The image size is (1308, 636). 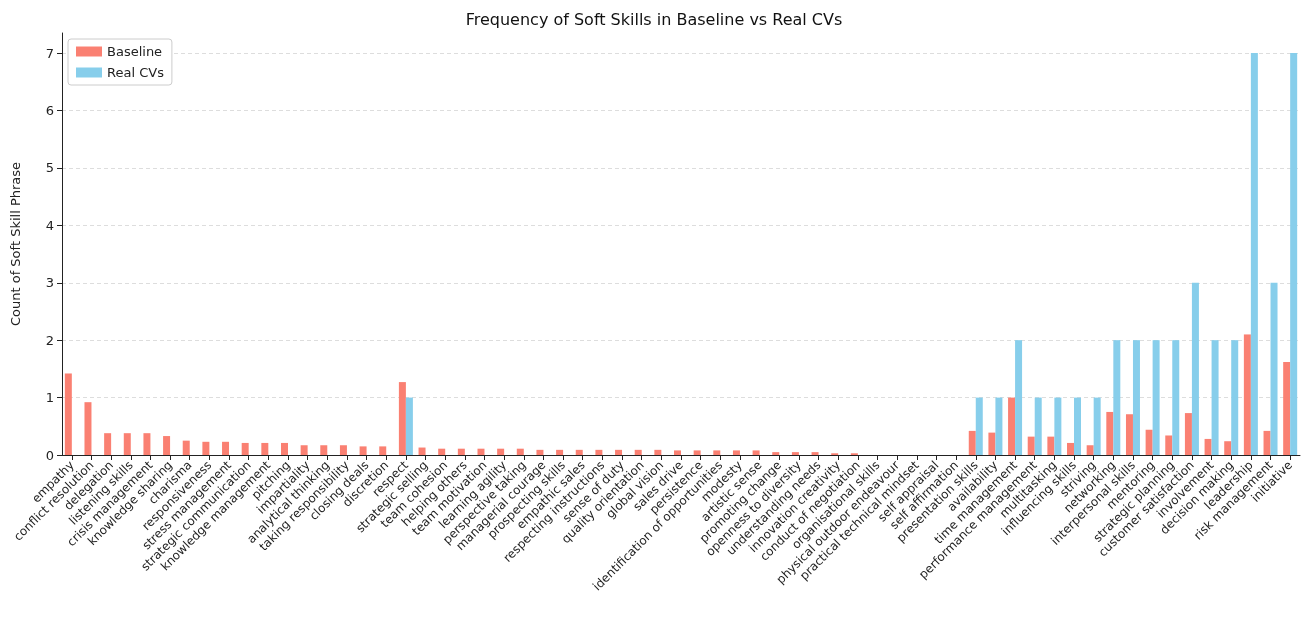 I want to click on y-axis-title: Count of Soft Skill Phrase, so click(x=15, y=244).